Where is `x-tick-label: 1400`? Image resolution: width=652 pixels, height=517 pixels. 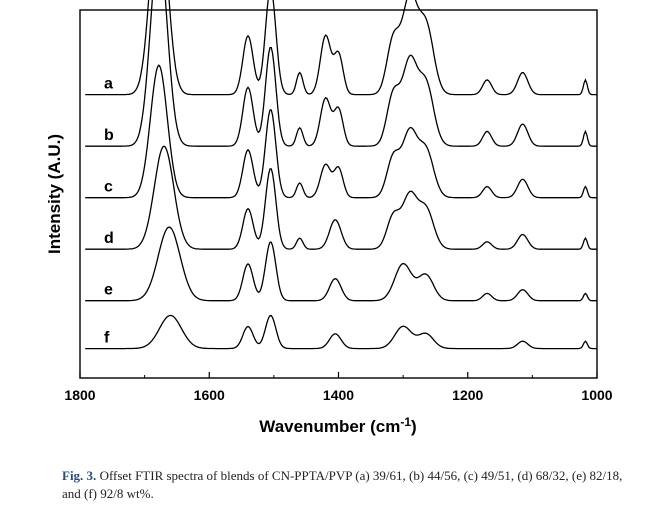
x-tick-label: 1400 is located at coordinates (338, 395).